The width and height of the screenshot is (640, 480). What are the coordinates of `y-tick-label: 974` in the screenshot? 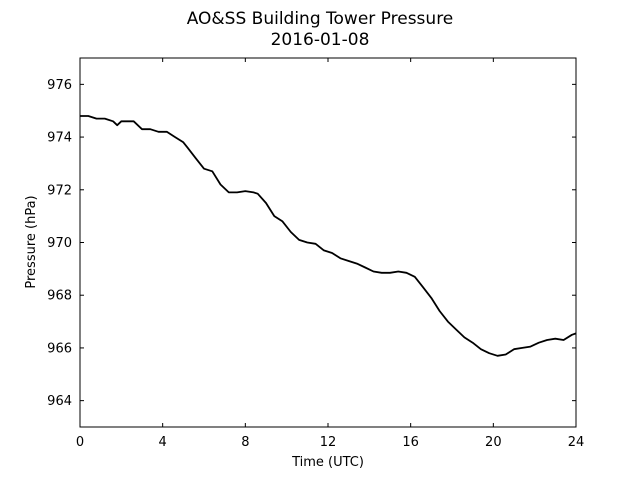 It's located at (59, 138).